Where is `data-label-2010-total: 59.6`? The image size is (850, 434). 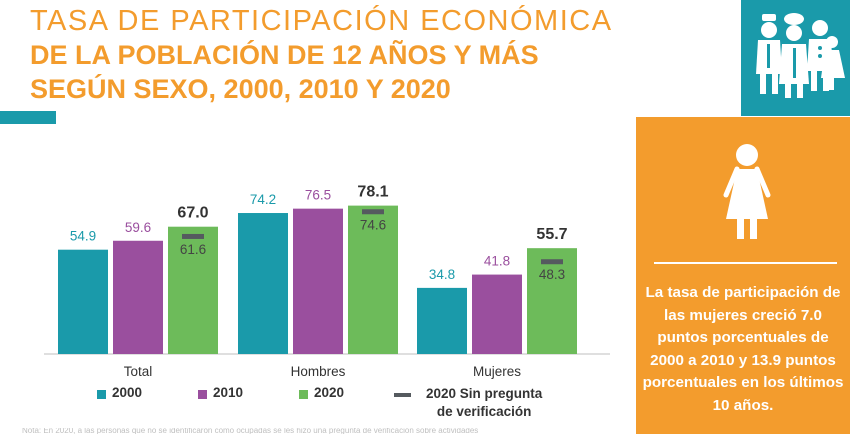 data-label-2010-total: 59.6 is located at coordinates (138, 227).